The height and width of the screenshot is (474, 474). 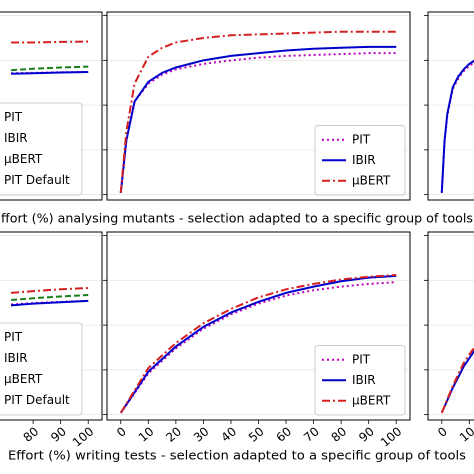 I want to click on x-tick-label: 40, so click(x=228, y=434).